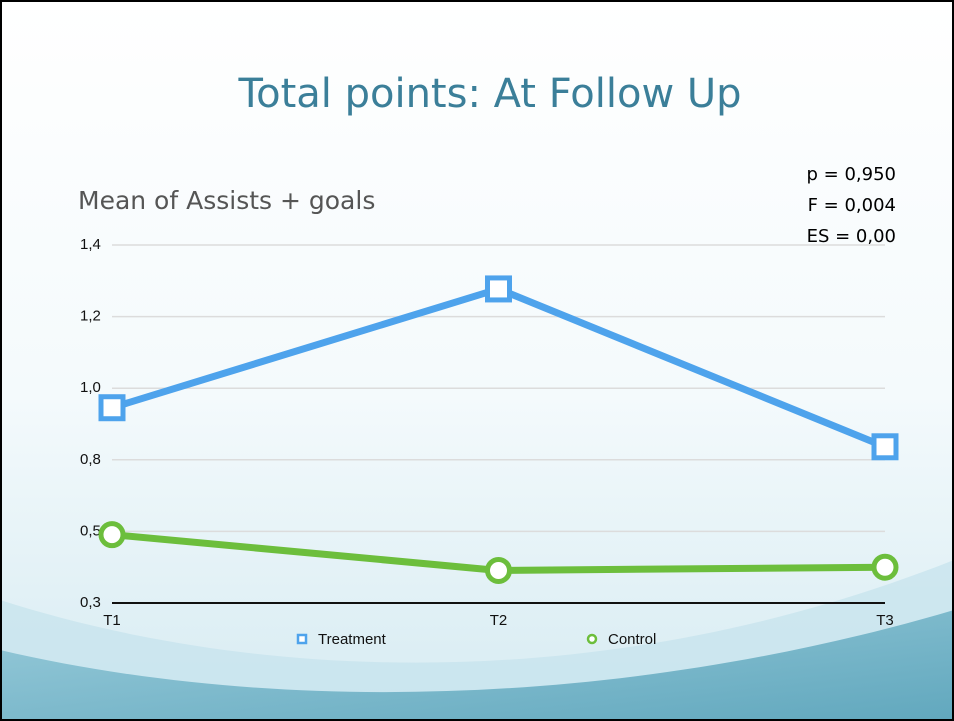 This screenshot has width=954, height=721. What do you see at coordinates (851, 174) in the screenshot?
I see `annotation: p = 0,950` at bounding box center [851, 174].